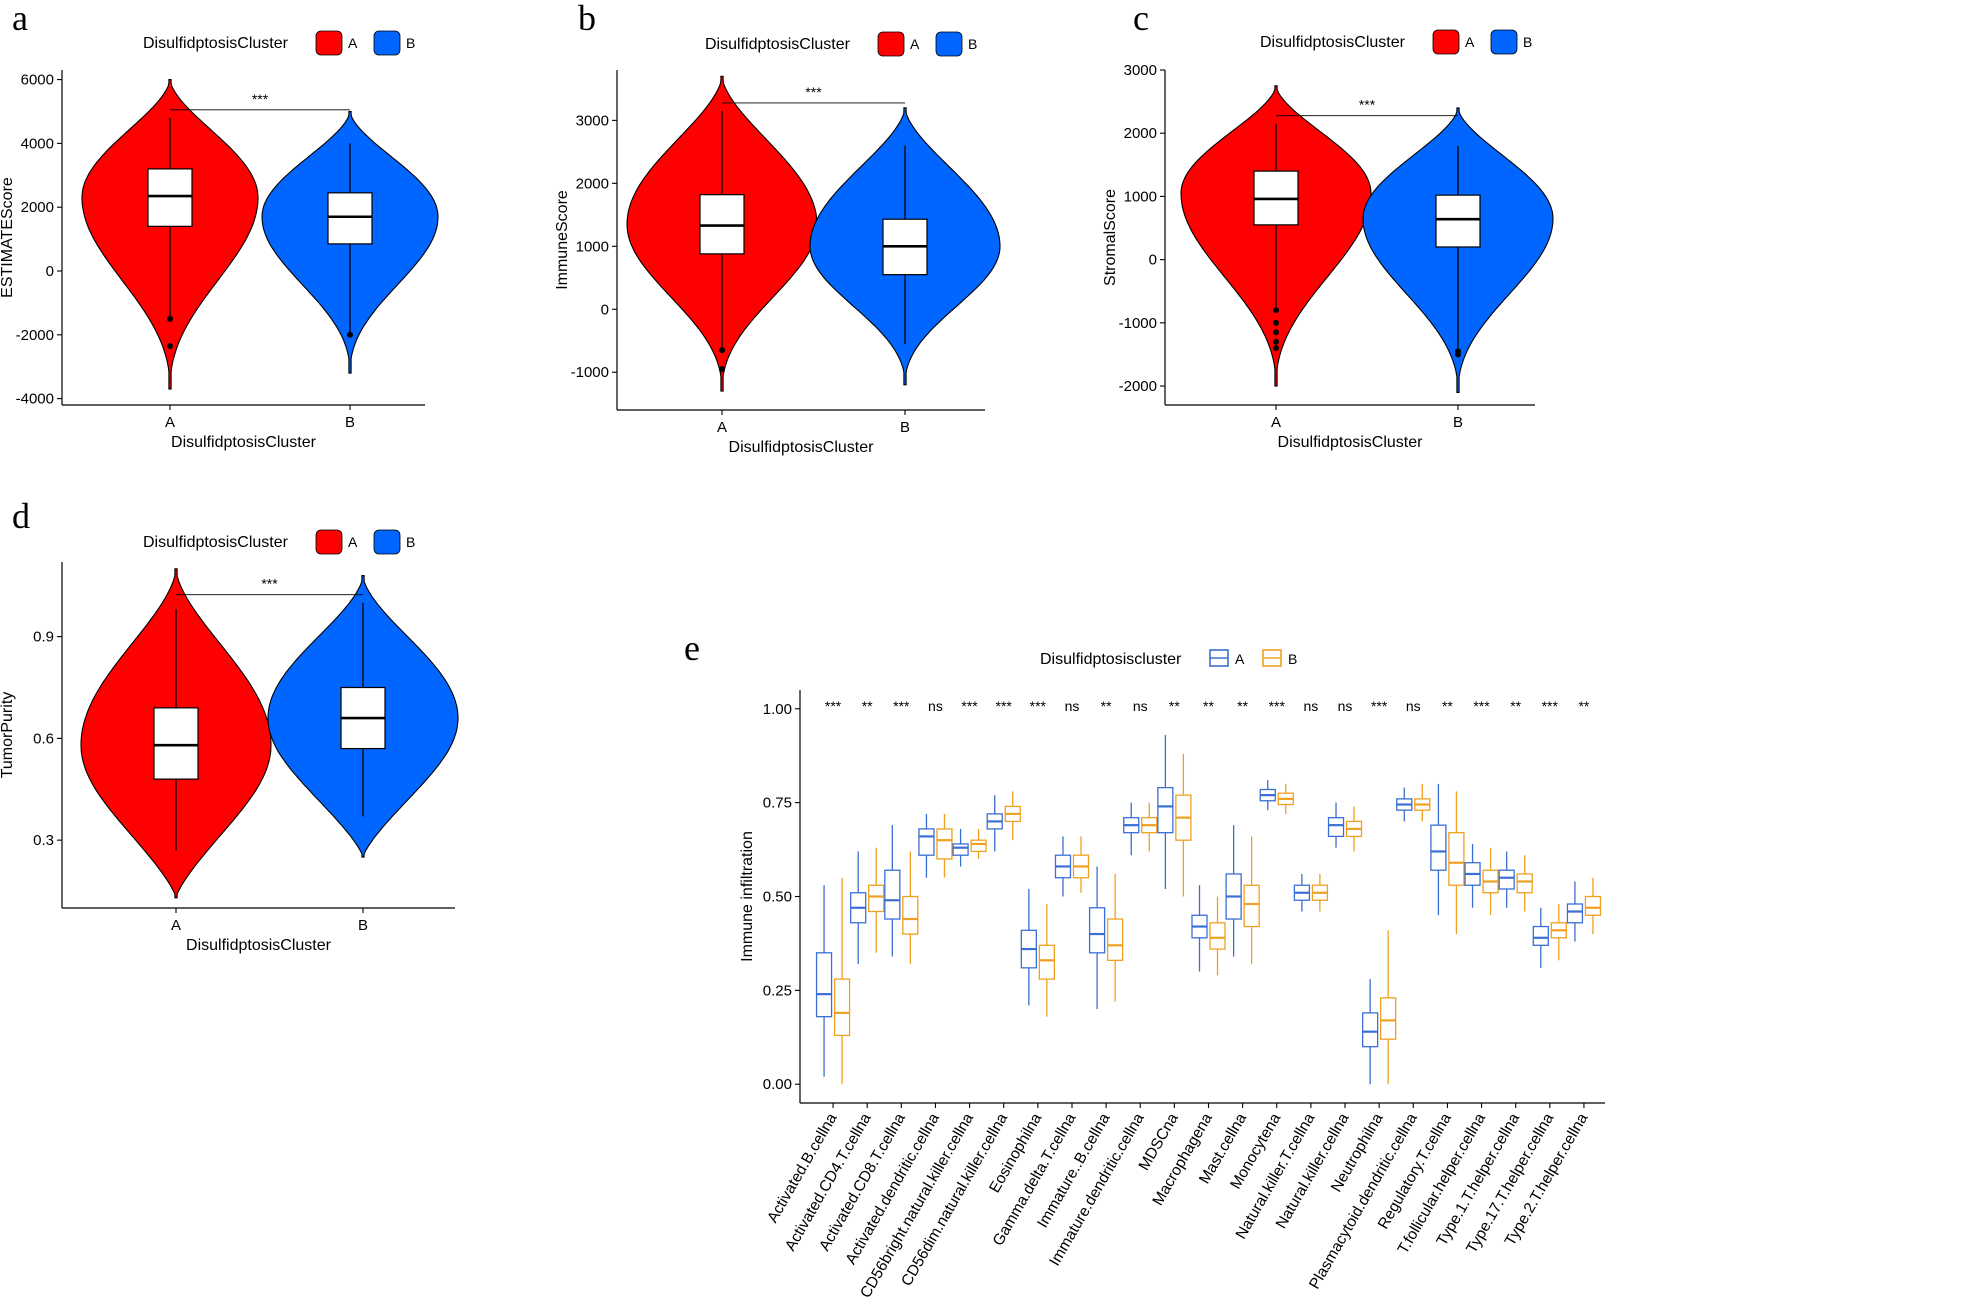  I want to click on panel-label: d, so click(21, 516).